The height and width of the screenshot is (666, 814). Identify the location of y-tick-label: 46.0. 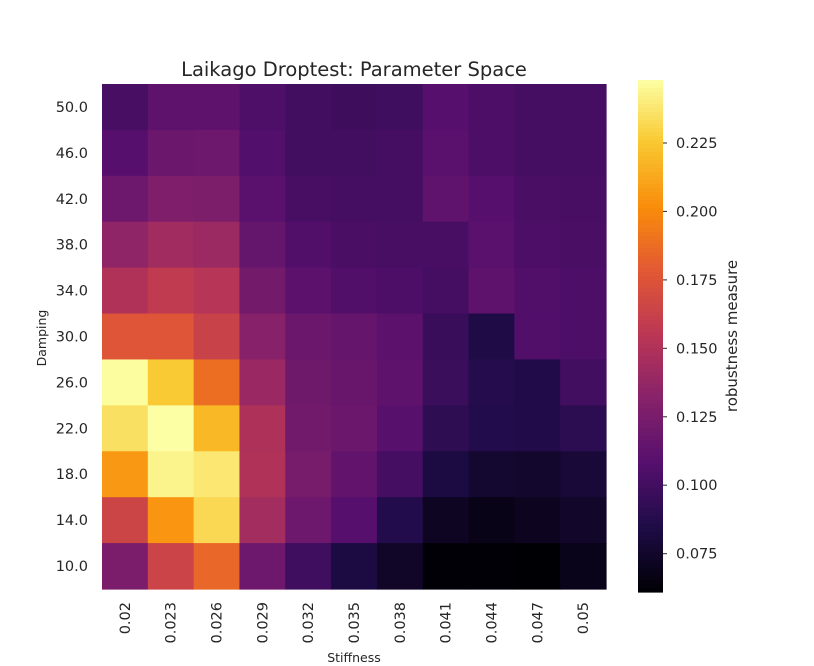
(72, 154).